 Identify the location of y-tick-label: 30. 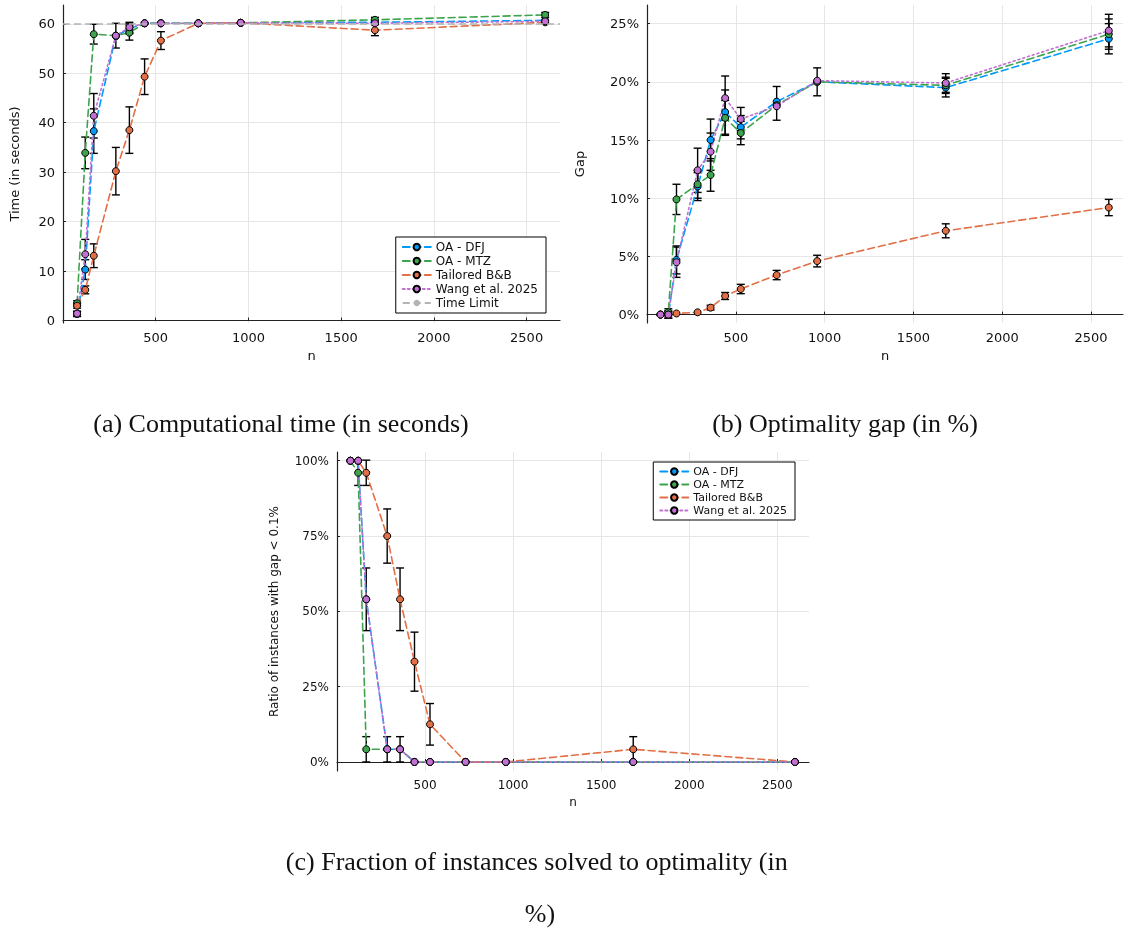
(46, 172).